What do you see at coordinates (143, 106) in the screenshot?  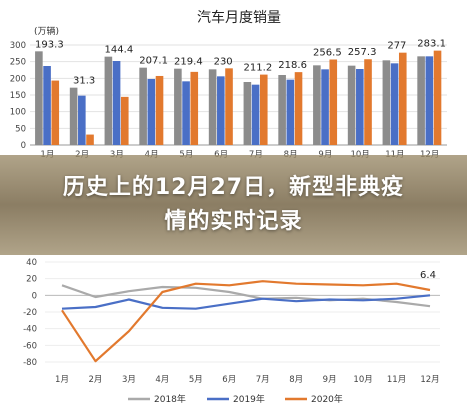 I see `bar-2018年-4月` at bounding box center [143, 106].